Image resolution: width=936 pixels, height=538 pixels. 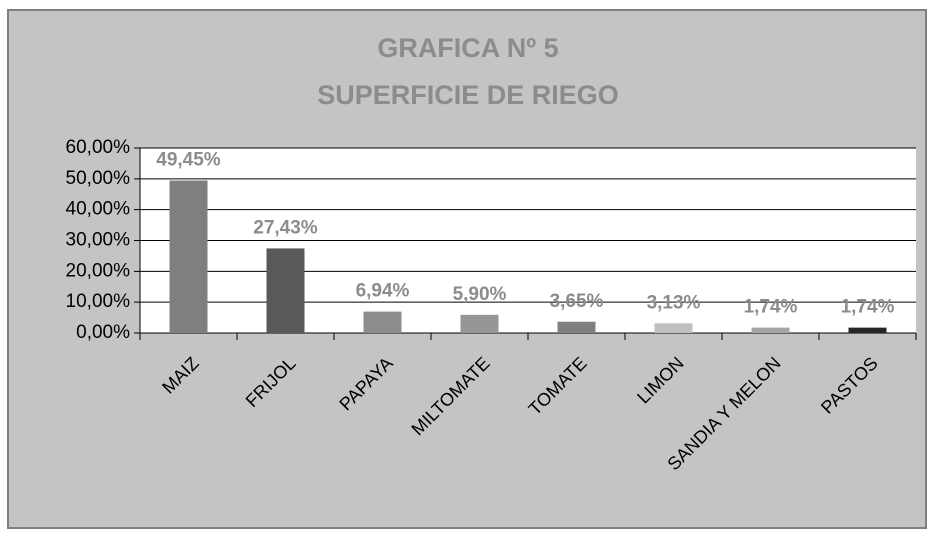 I want to click on y-tick-label: 40,00%, so click(x=98, y=209).